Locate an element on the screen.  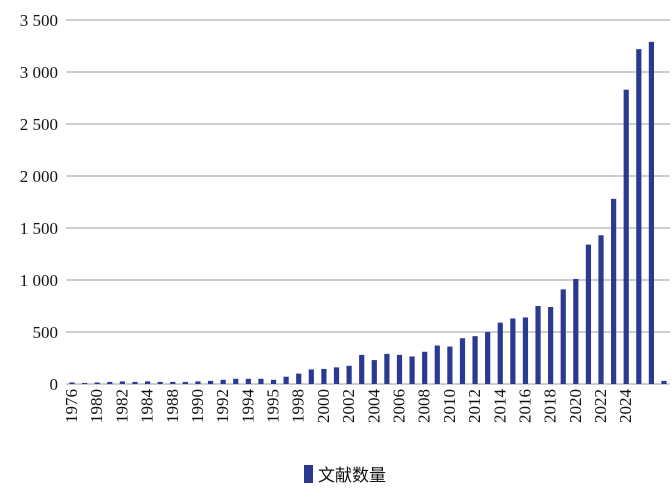
y-tick-label: 2 000 is located at coordinates (39, 176).